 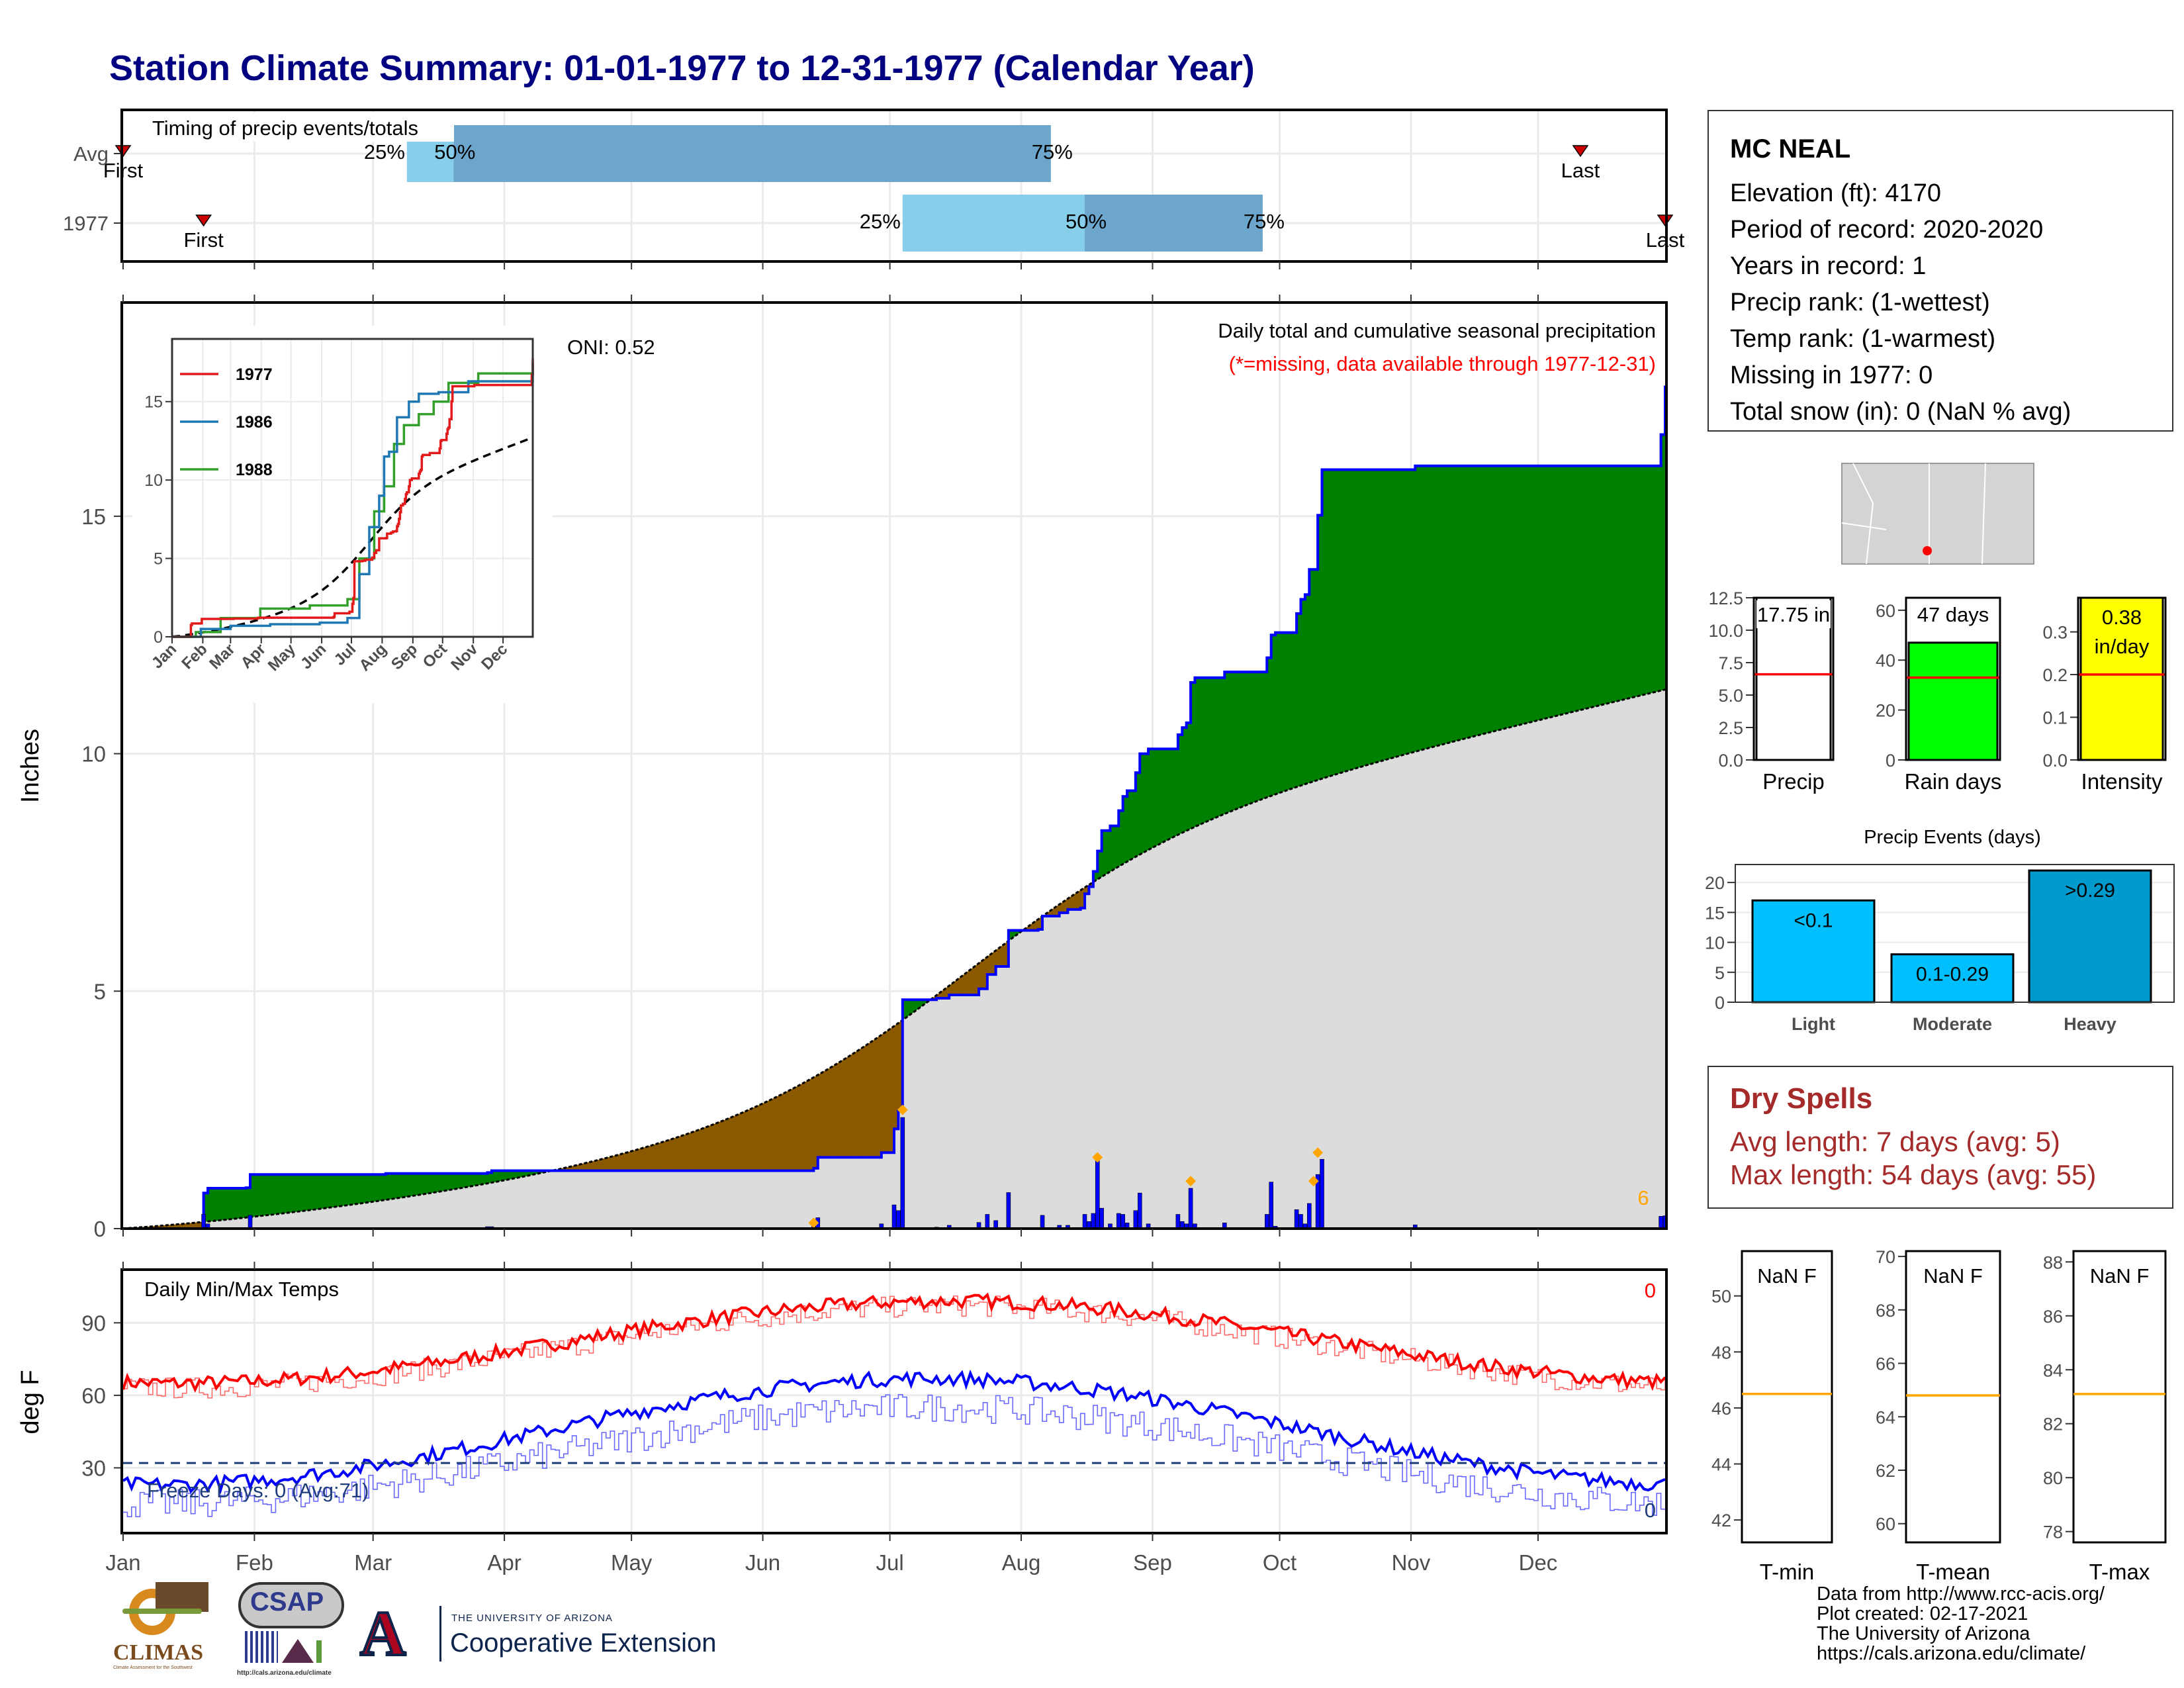 What do you see at coordinates (611, 347) in the screenshot?
I see `oni-label: ONI: 0.52` at bounding box center [611, 347].